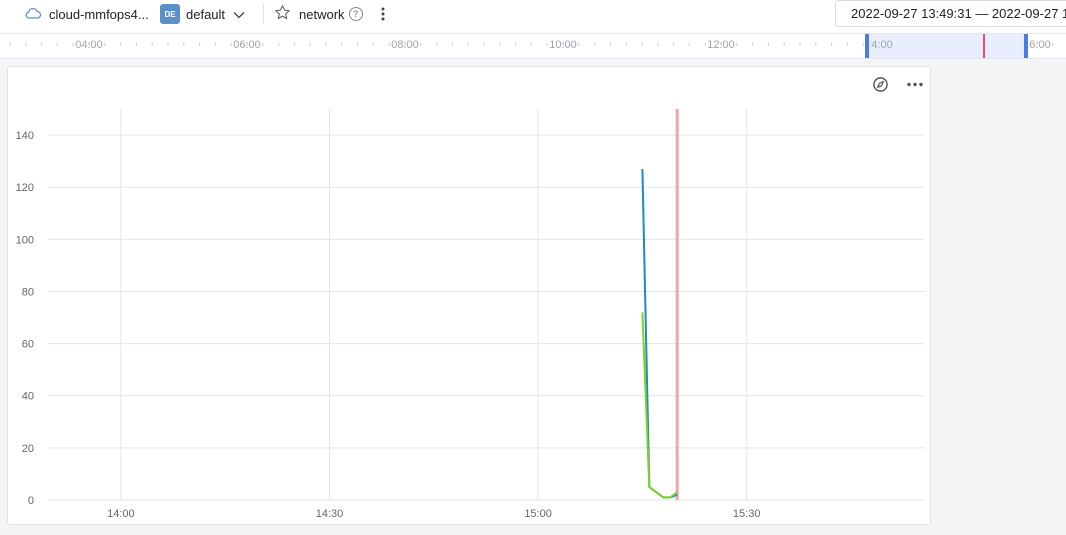  I want to click on kebab-icon, so click(383, 14).